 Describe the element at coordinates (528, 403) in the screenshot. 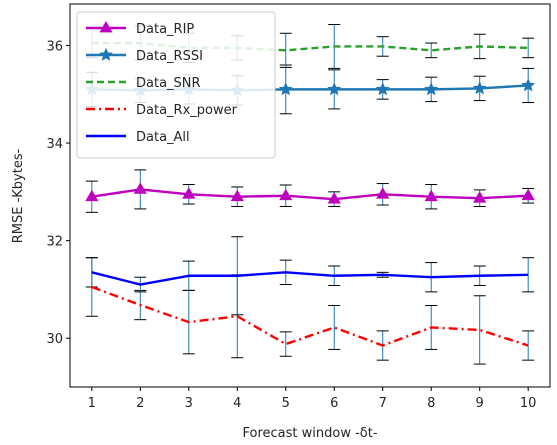

I see `x-tick-label: 10` at that location.